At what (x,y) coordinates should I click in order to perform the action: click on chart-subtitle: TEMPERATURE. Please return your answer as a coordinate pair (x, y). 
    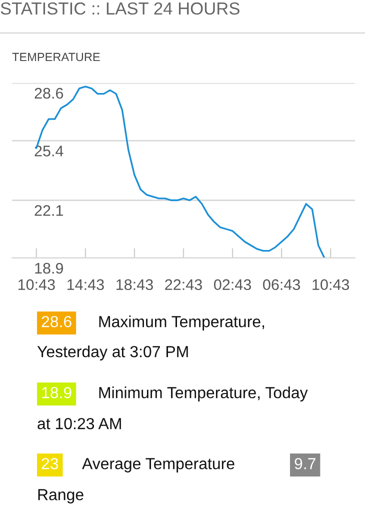
    Looking at the image, I should click on (56, 57).